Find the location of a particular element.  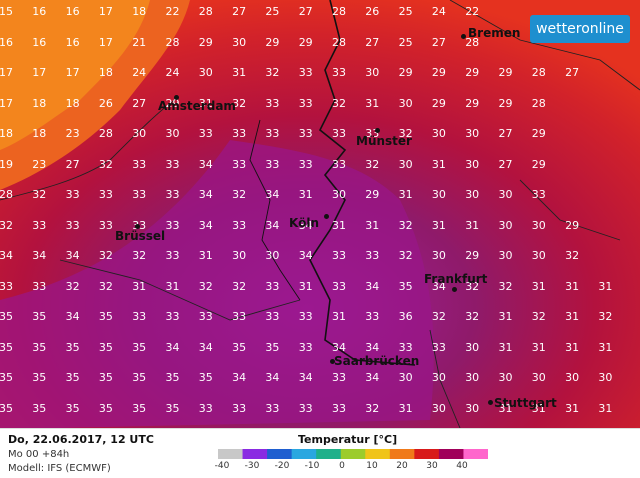

temp-value: 15 is located at coordinates (6, 11).